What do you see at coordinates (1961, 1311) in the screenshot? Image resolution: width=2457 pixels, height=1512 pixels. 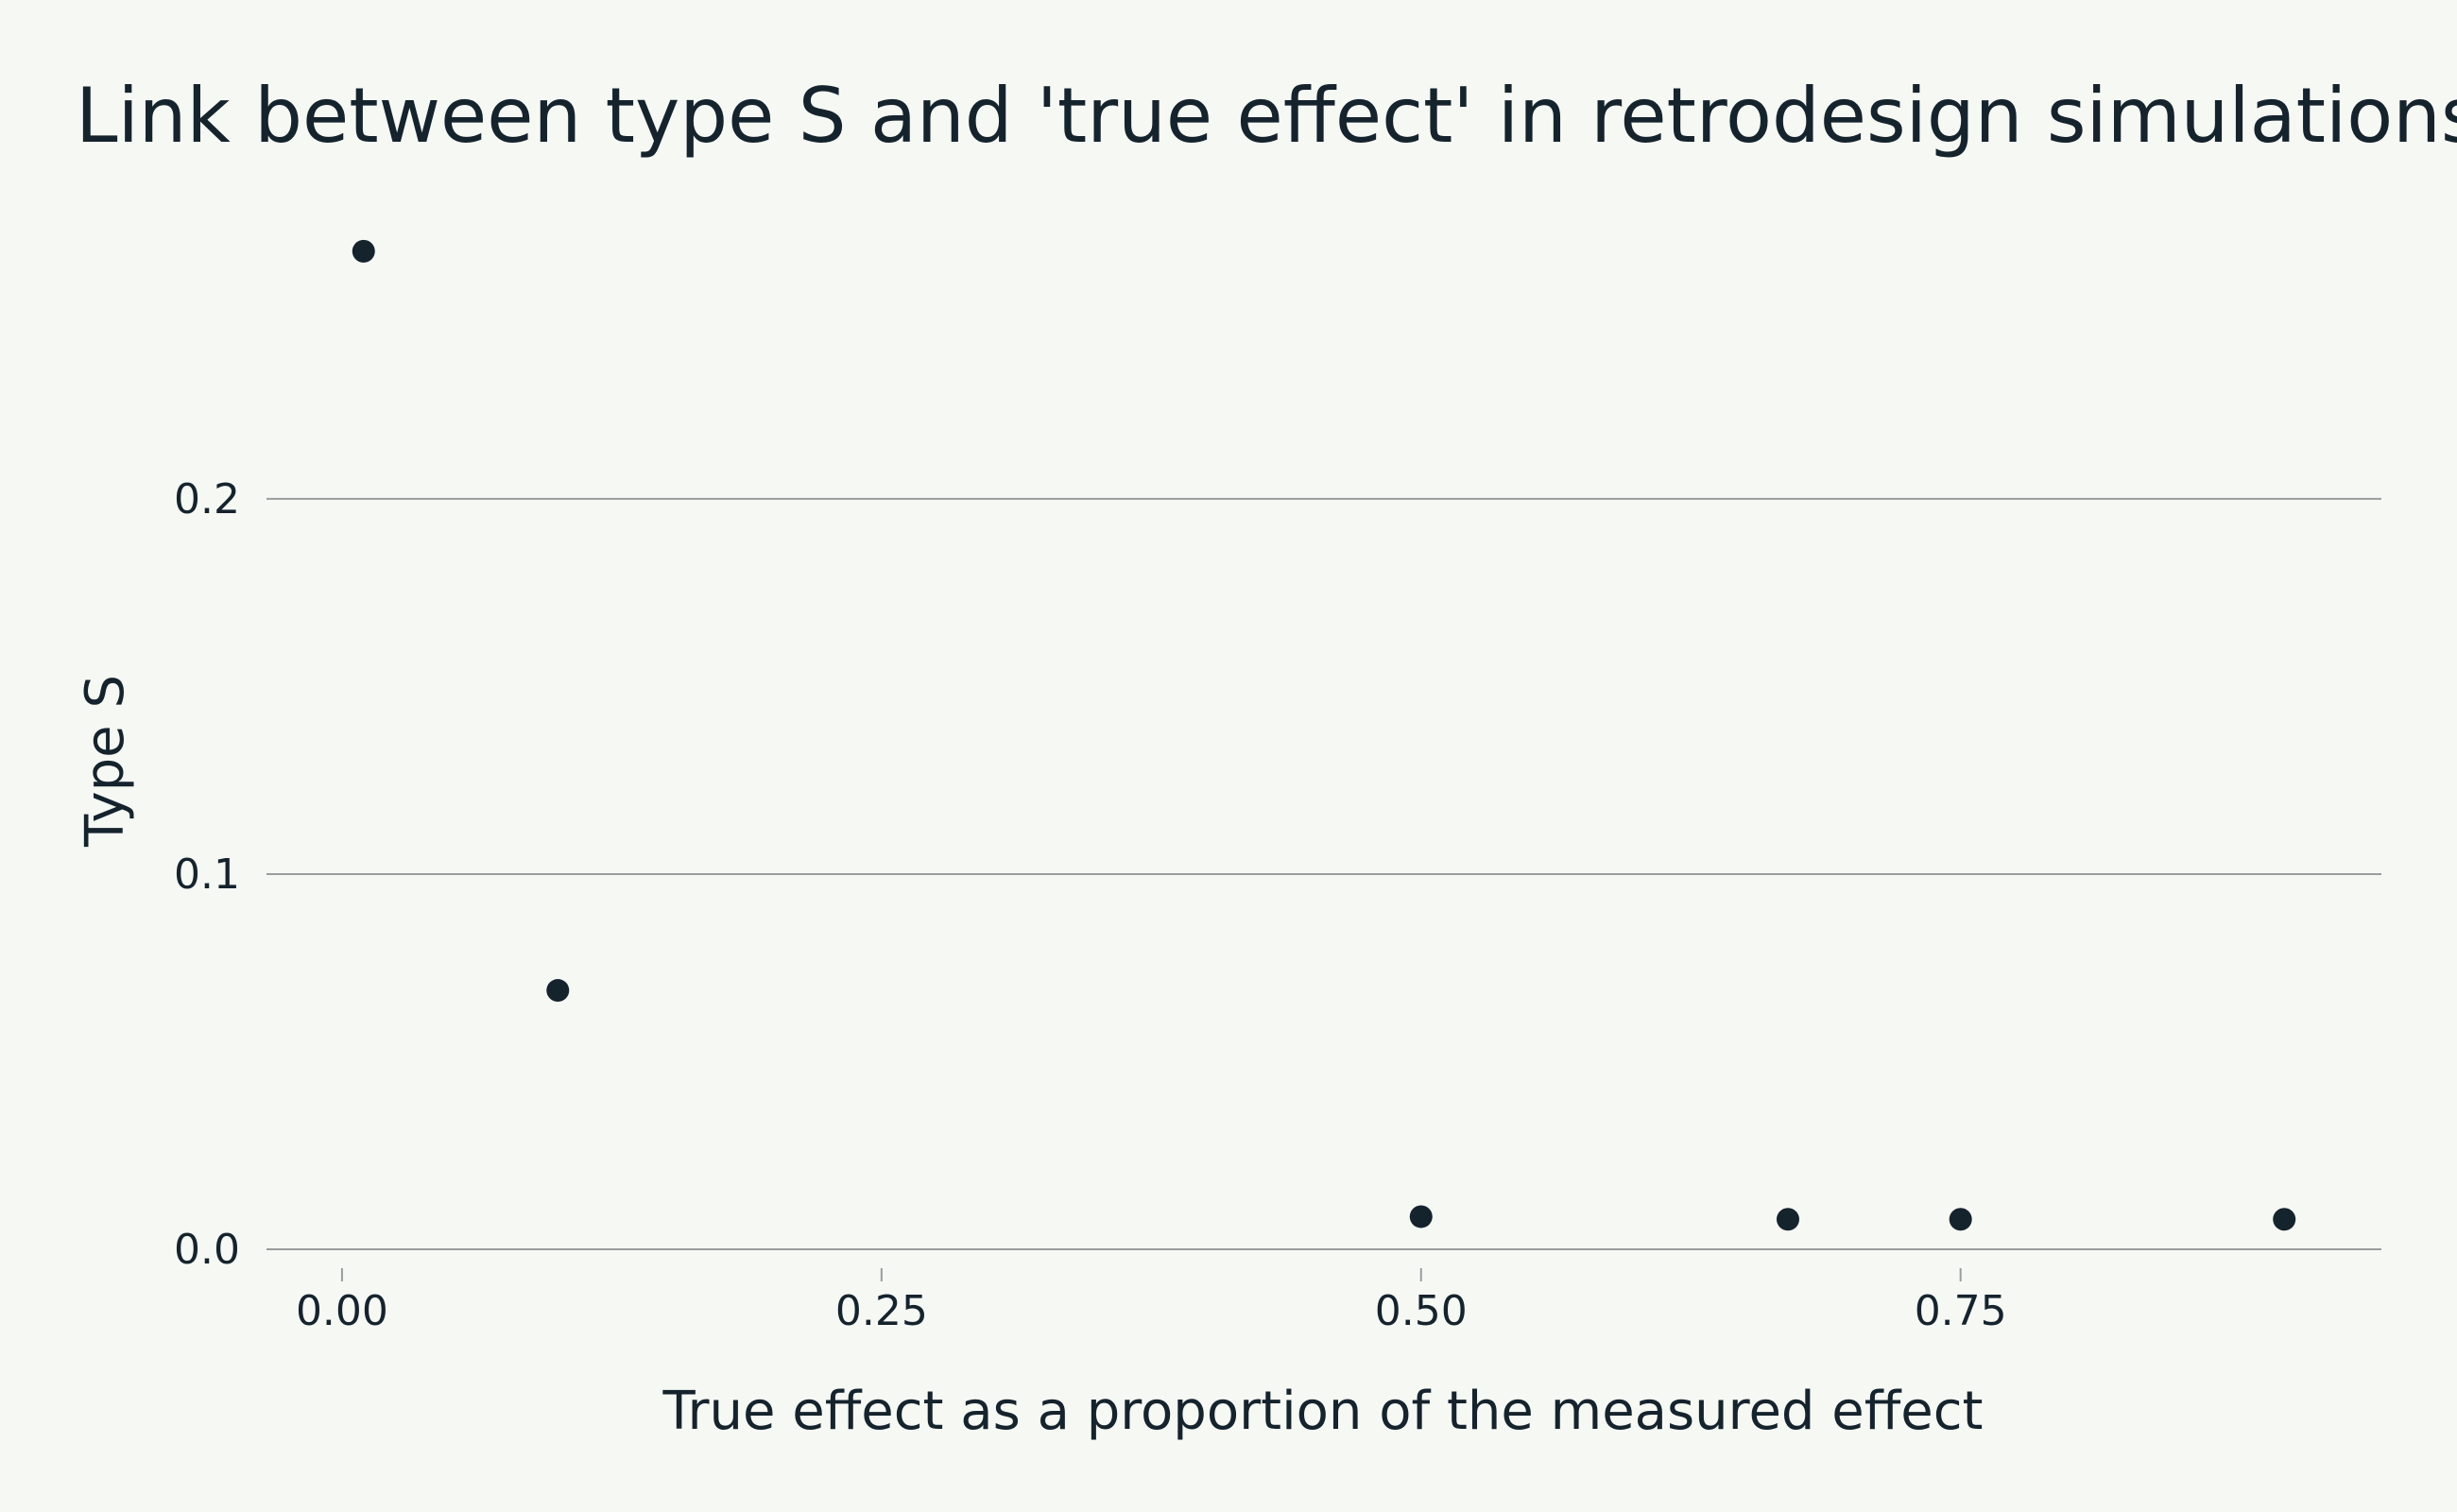 I see `x-tick-label: 0.75` at bounding box center [1961, 1311].